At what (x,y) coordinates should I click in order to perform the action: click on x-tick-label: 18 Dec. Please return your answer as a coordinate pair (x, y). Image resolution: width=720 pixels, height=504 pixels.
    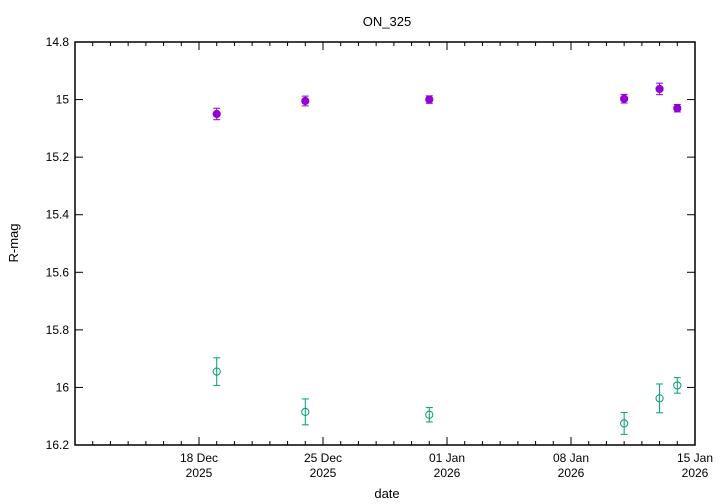
    Looking at the image, I should click on (199, 458).